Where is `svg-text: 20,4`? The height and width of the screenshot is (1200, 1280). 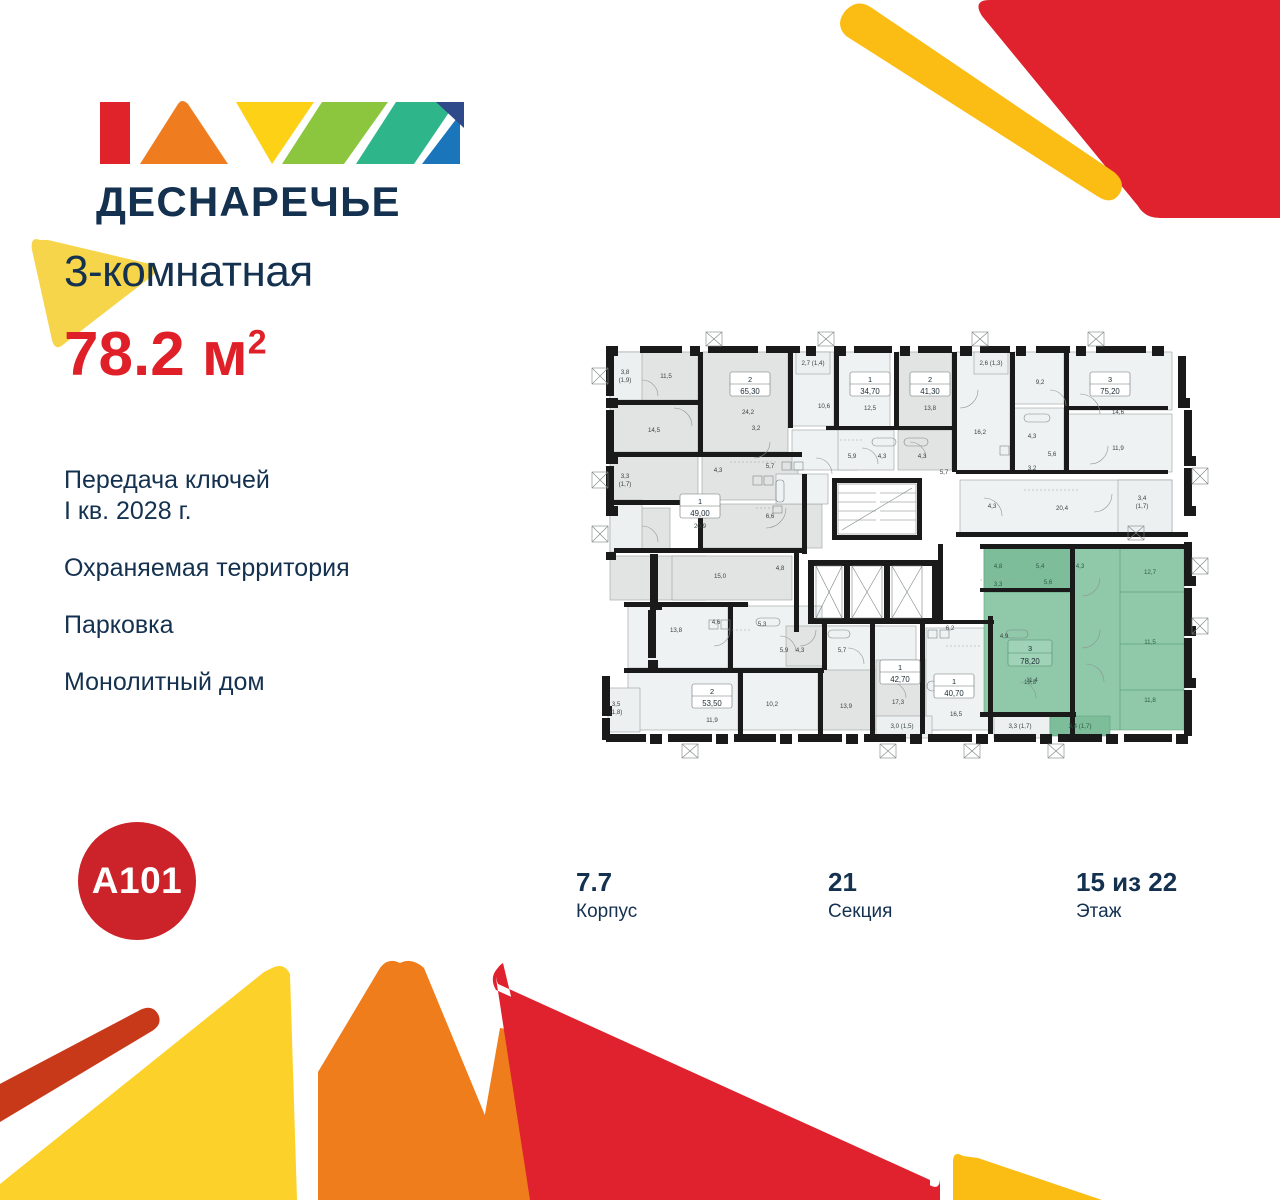
svg-text: 20,4 is located at coordinates (1062, 508).